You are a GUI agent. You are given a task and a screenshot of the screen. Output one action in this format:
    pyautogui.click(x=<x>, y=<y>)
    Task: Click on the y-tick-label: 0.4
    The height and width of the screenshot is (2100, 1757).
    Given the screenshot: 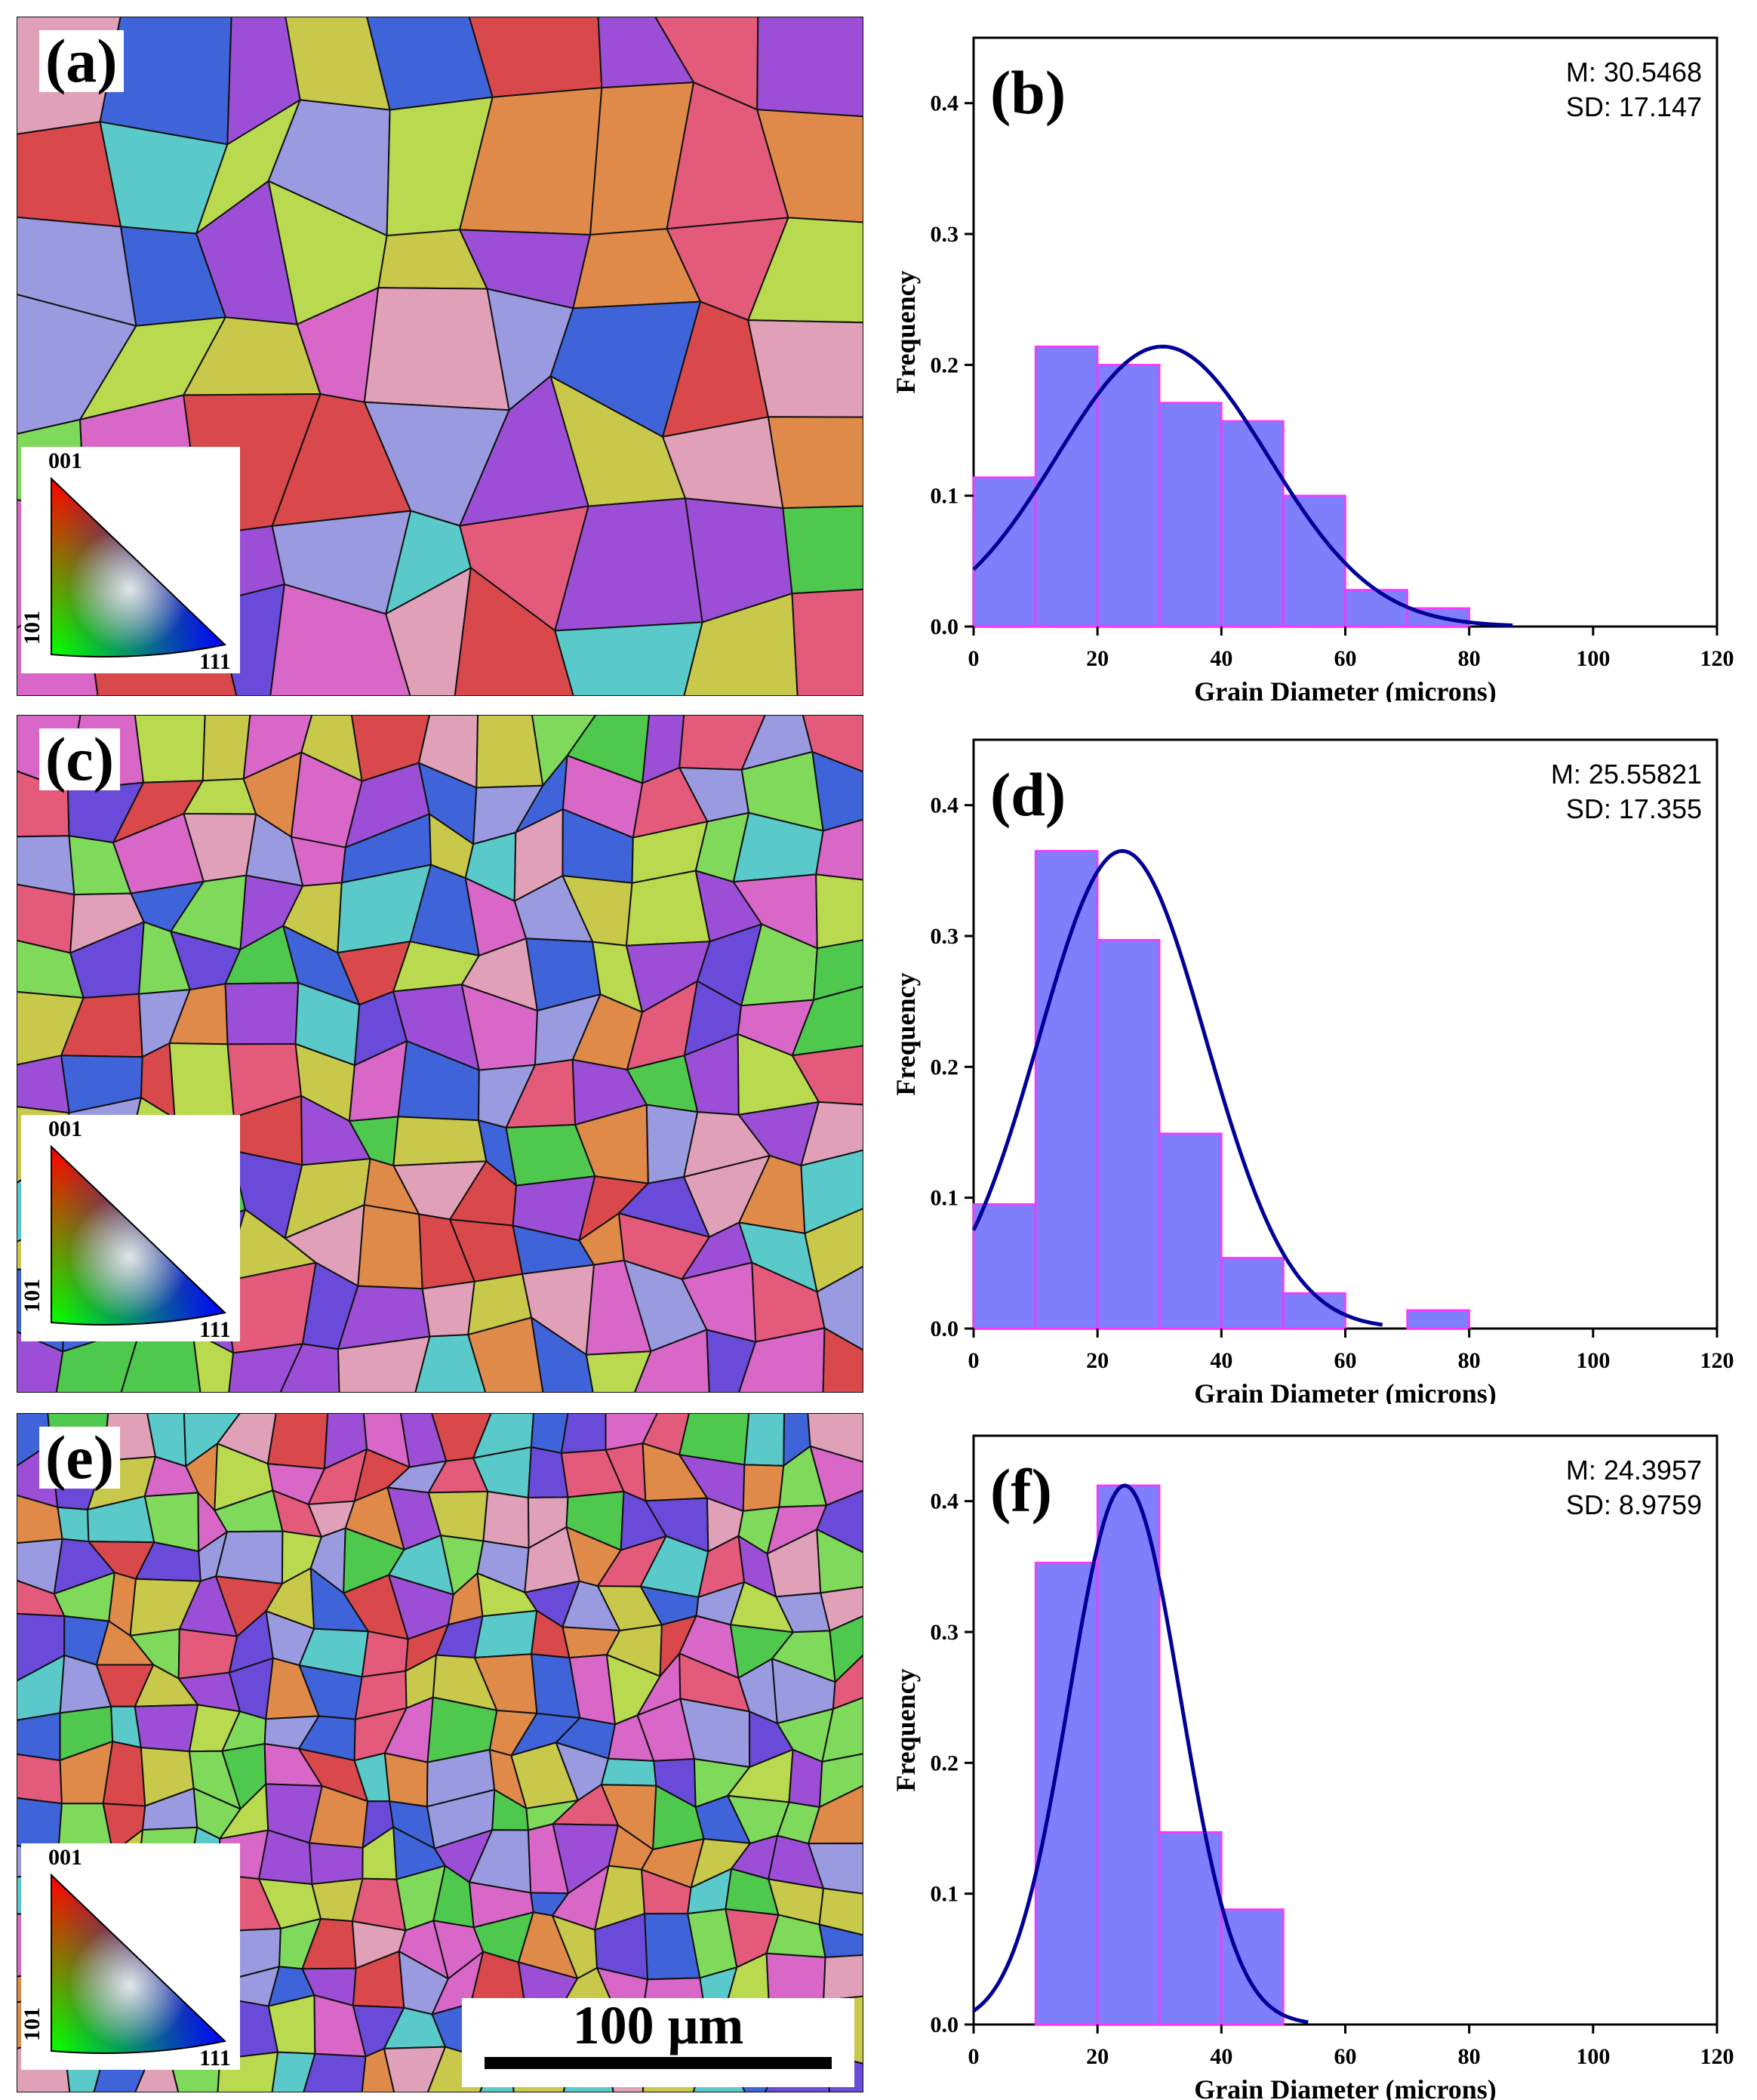 What is the action you would take?
    pyautogui.click(x=945, y=103)
    